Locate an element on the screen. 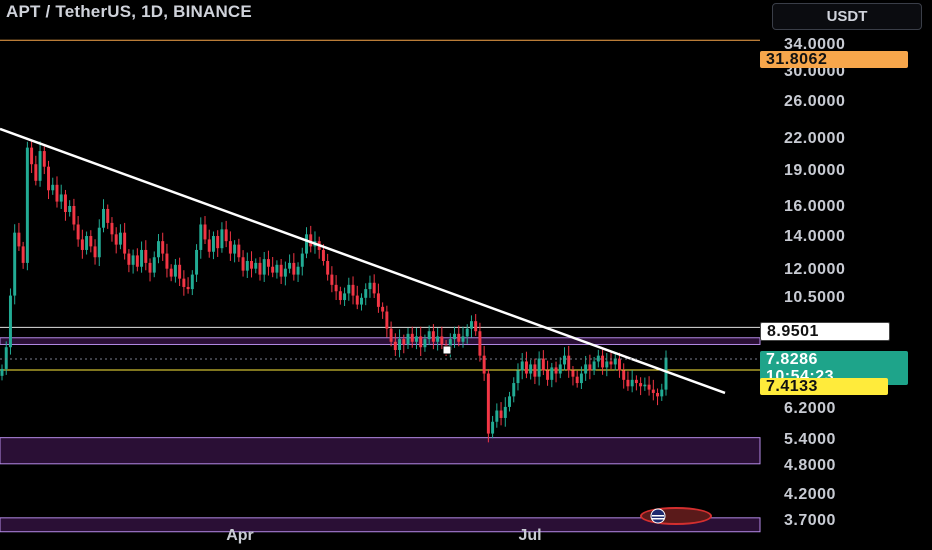 The image size is (932, 550). y-tick: 3.7000 is located at coordinates (810, 520).